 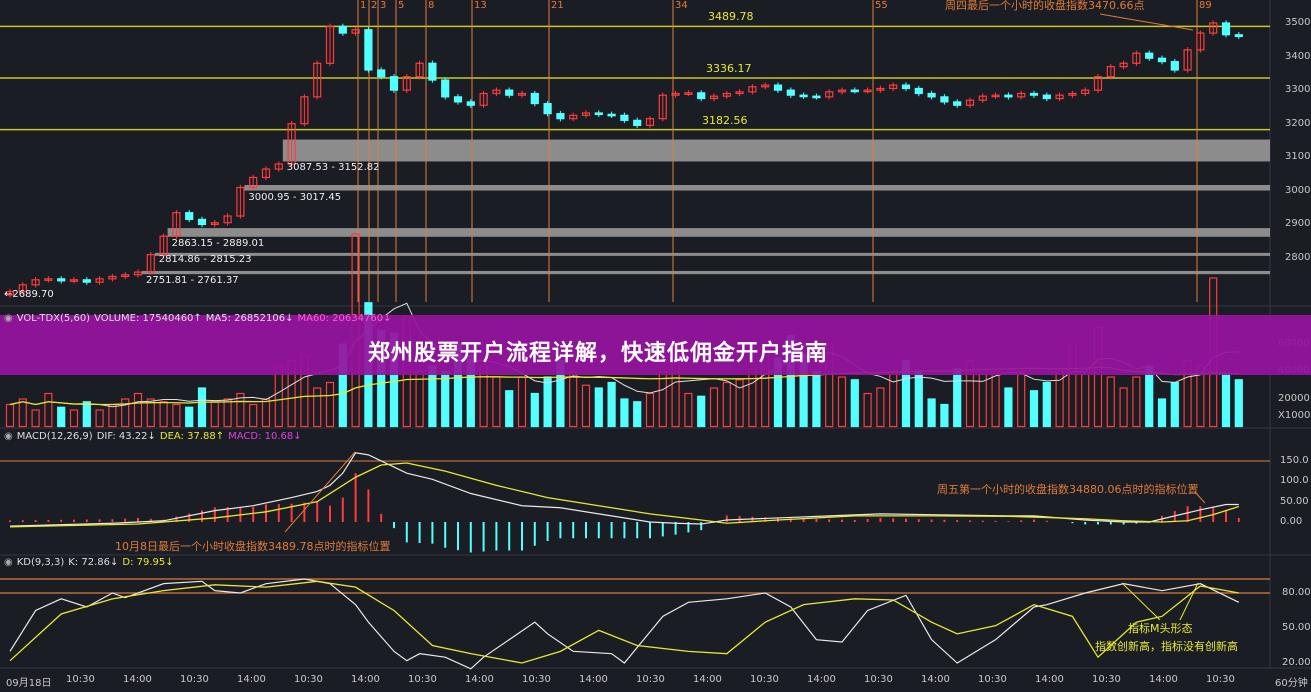 What do you see at coordinates (401, 5) in the screenshot?
I see `fib-label: 5` at bounding box center [401, 5].